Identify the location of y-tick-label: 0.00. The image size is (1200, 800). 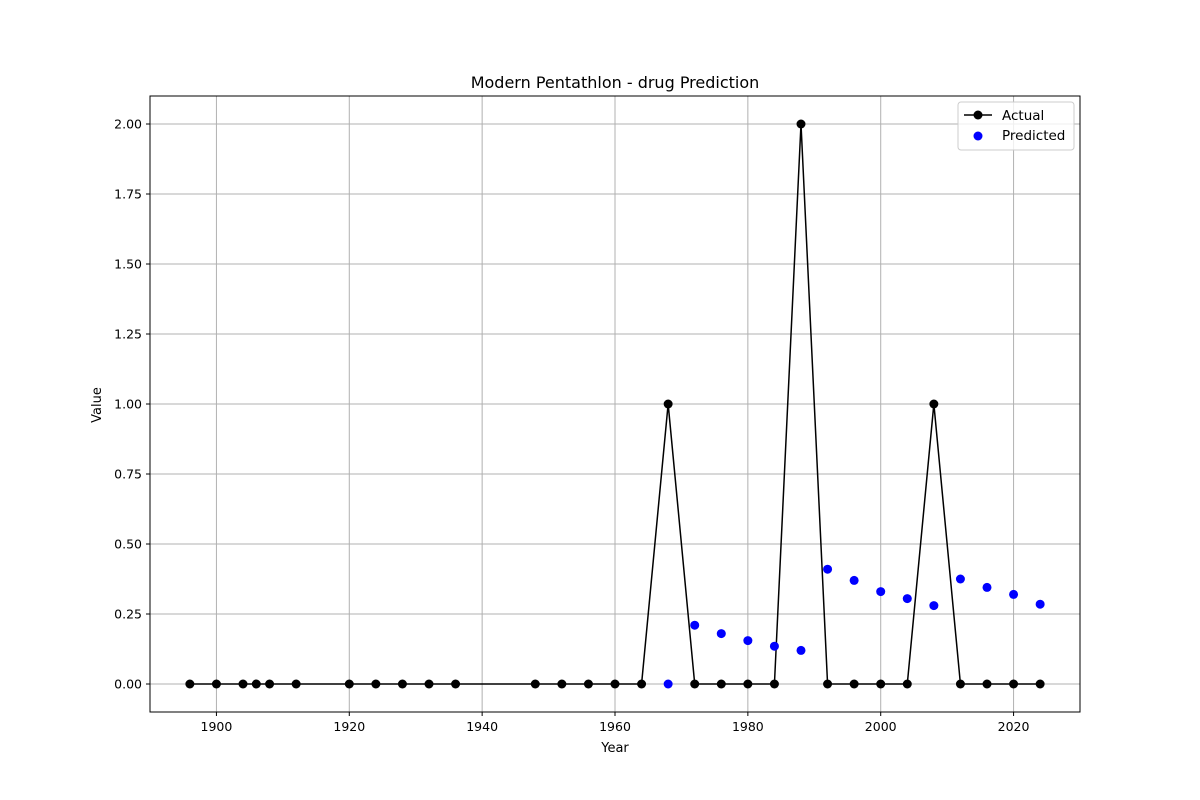
(128, 684).